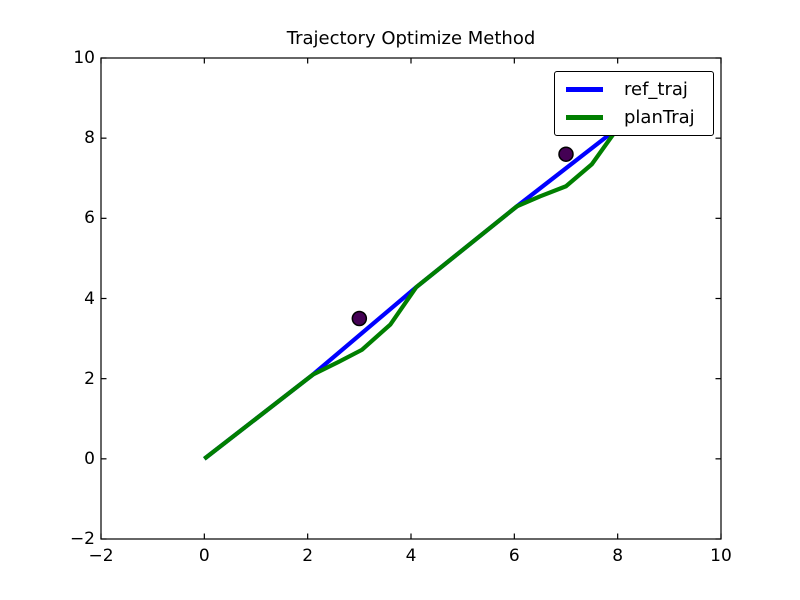 This screenshot has width=800, height=600. I want to click on y-tick-label: 2, so click(89, 378).